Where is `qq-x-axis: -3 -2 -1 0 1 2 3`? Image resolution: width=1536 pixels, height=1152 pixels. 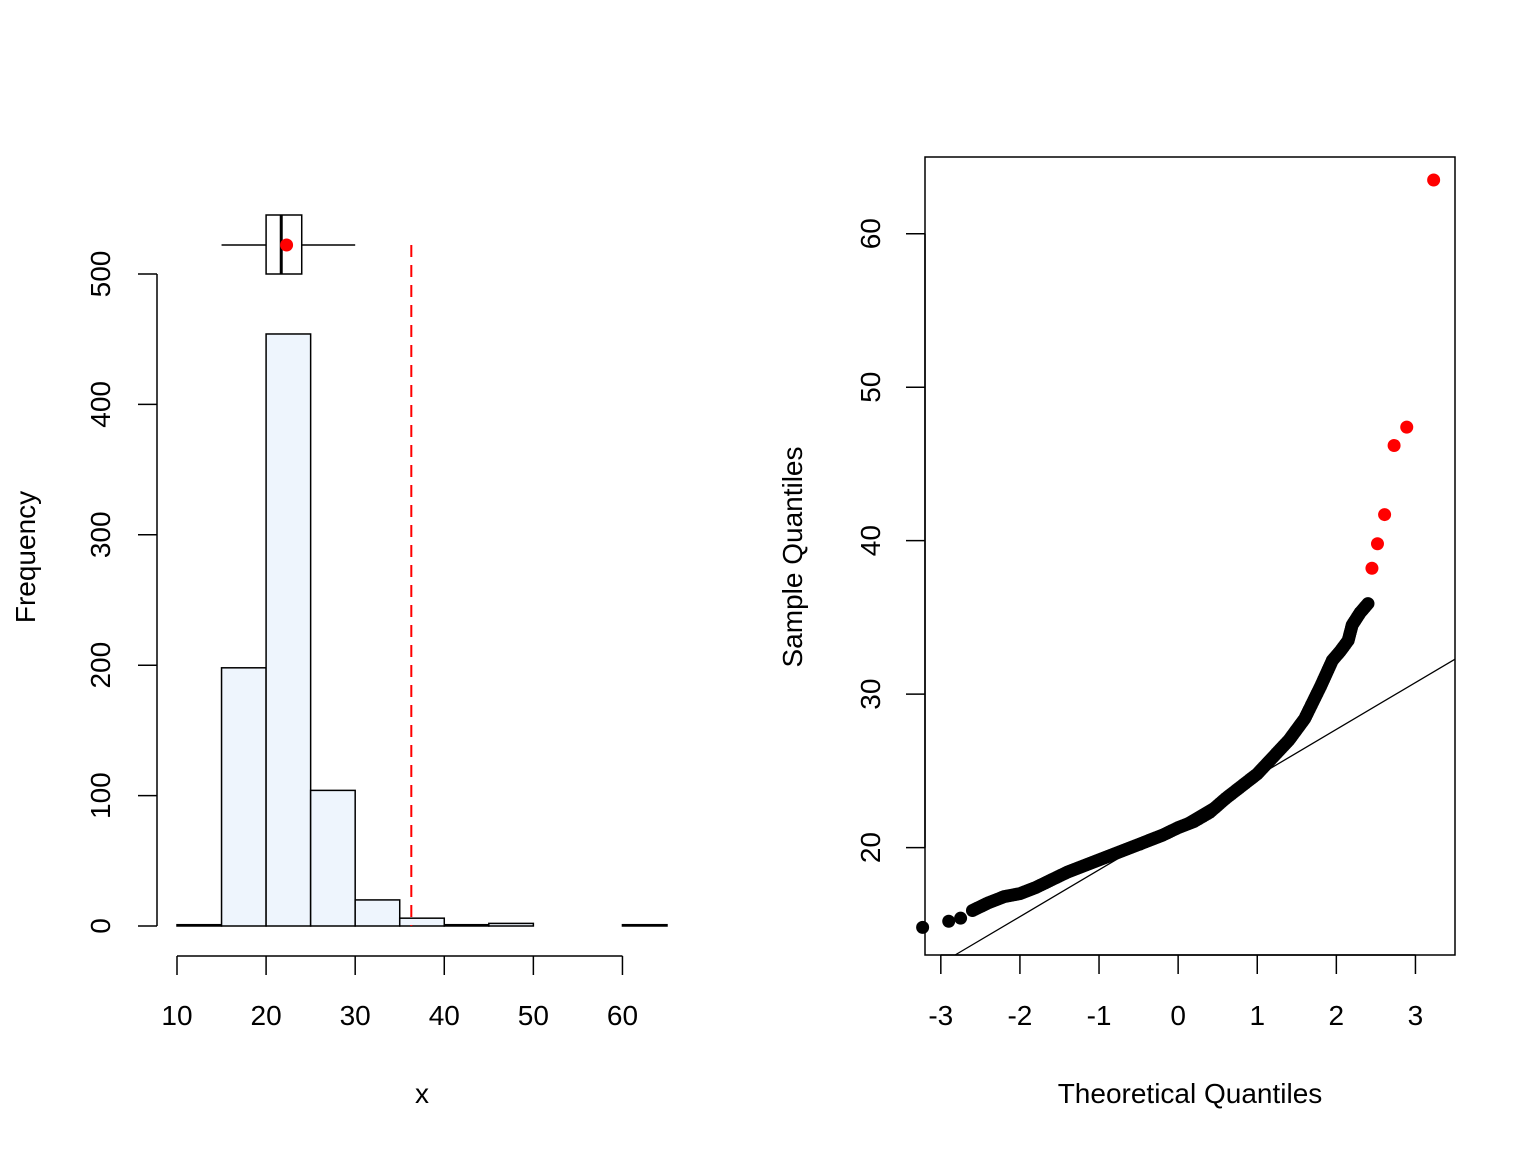 qq-x-axis: -3 -2 -1 0 1 2 3 is located at coordinates (1176, 992).